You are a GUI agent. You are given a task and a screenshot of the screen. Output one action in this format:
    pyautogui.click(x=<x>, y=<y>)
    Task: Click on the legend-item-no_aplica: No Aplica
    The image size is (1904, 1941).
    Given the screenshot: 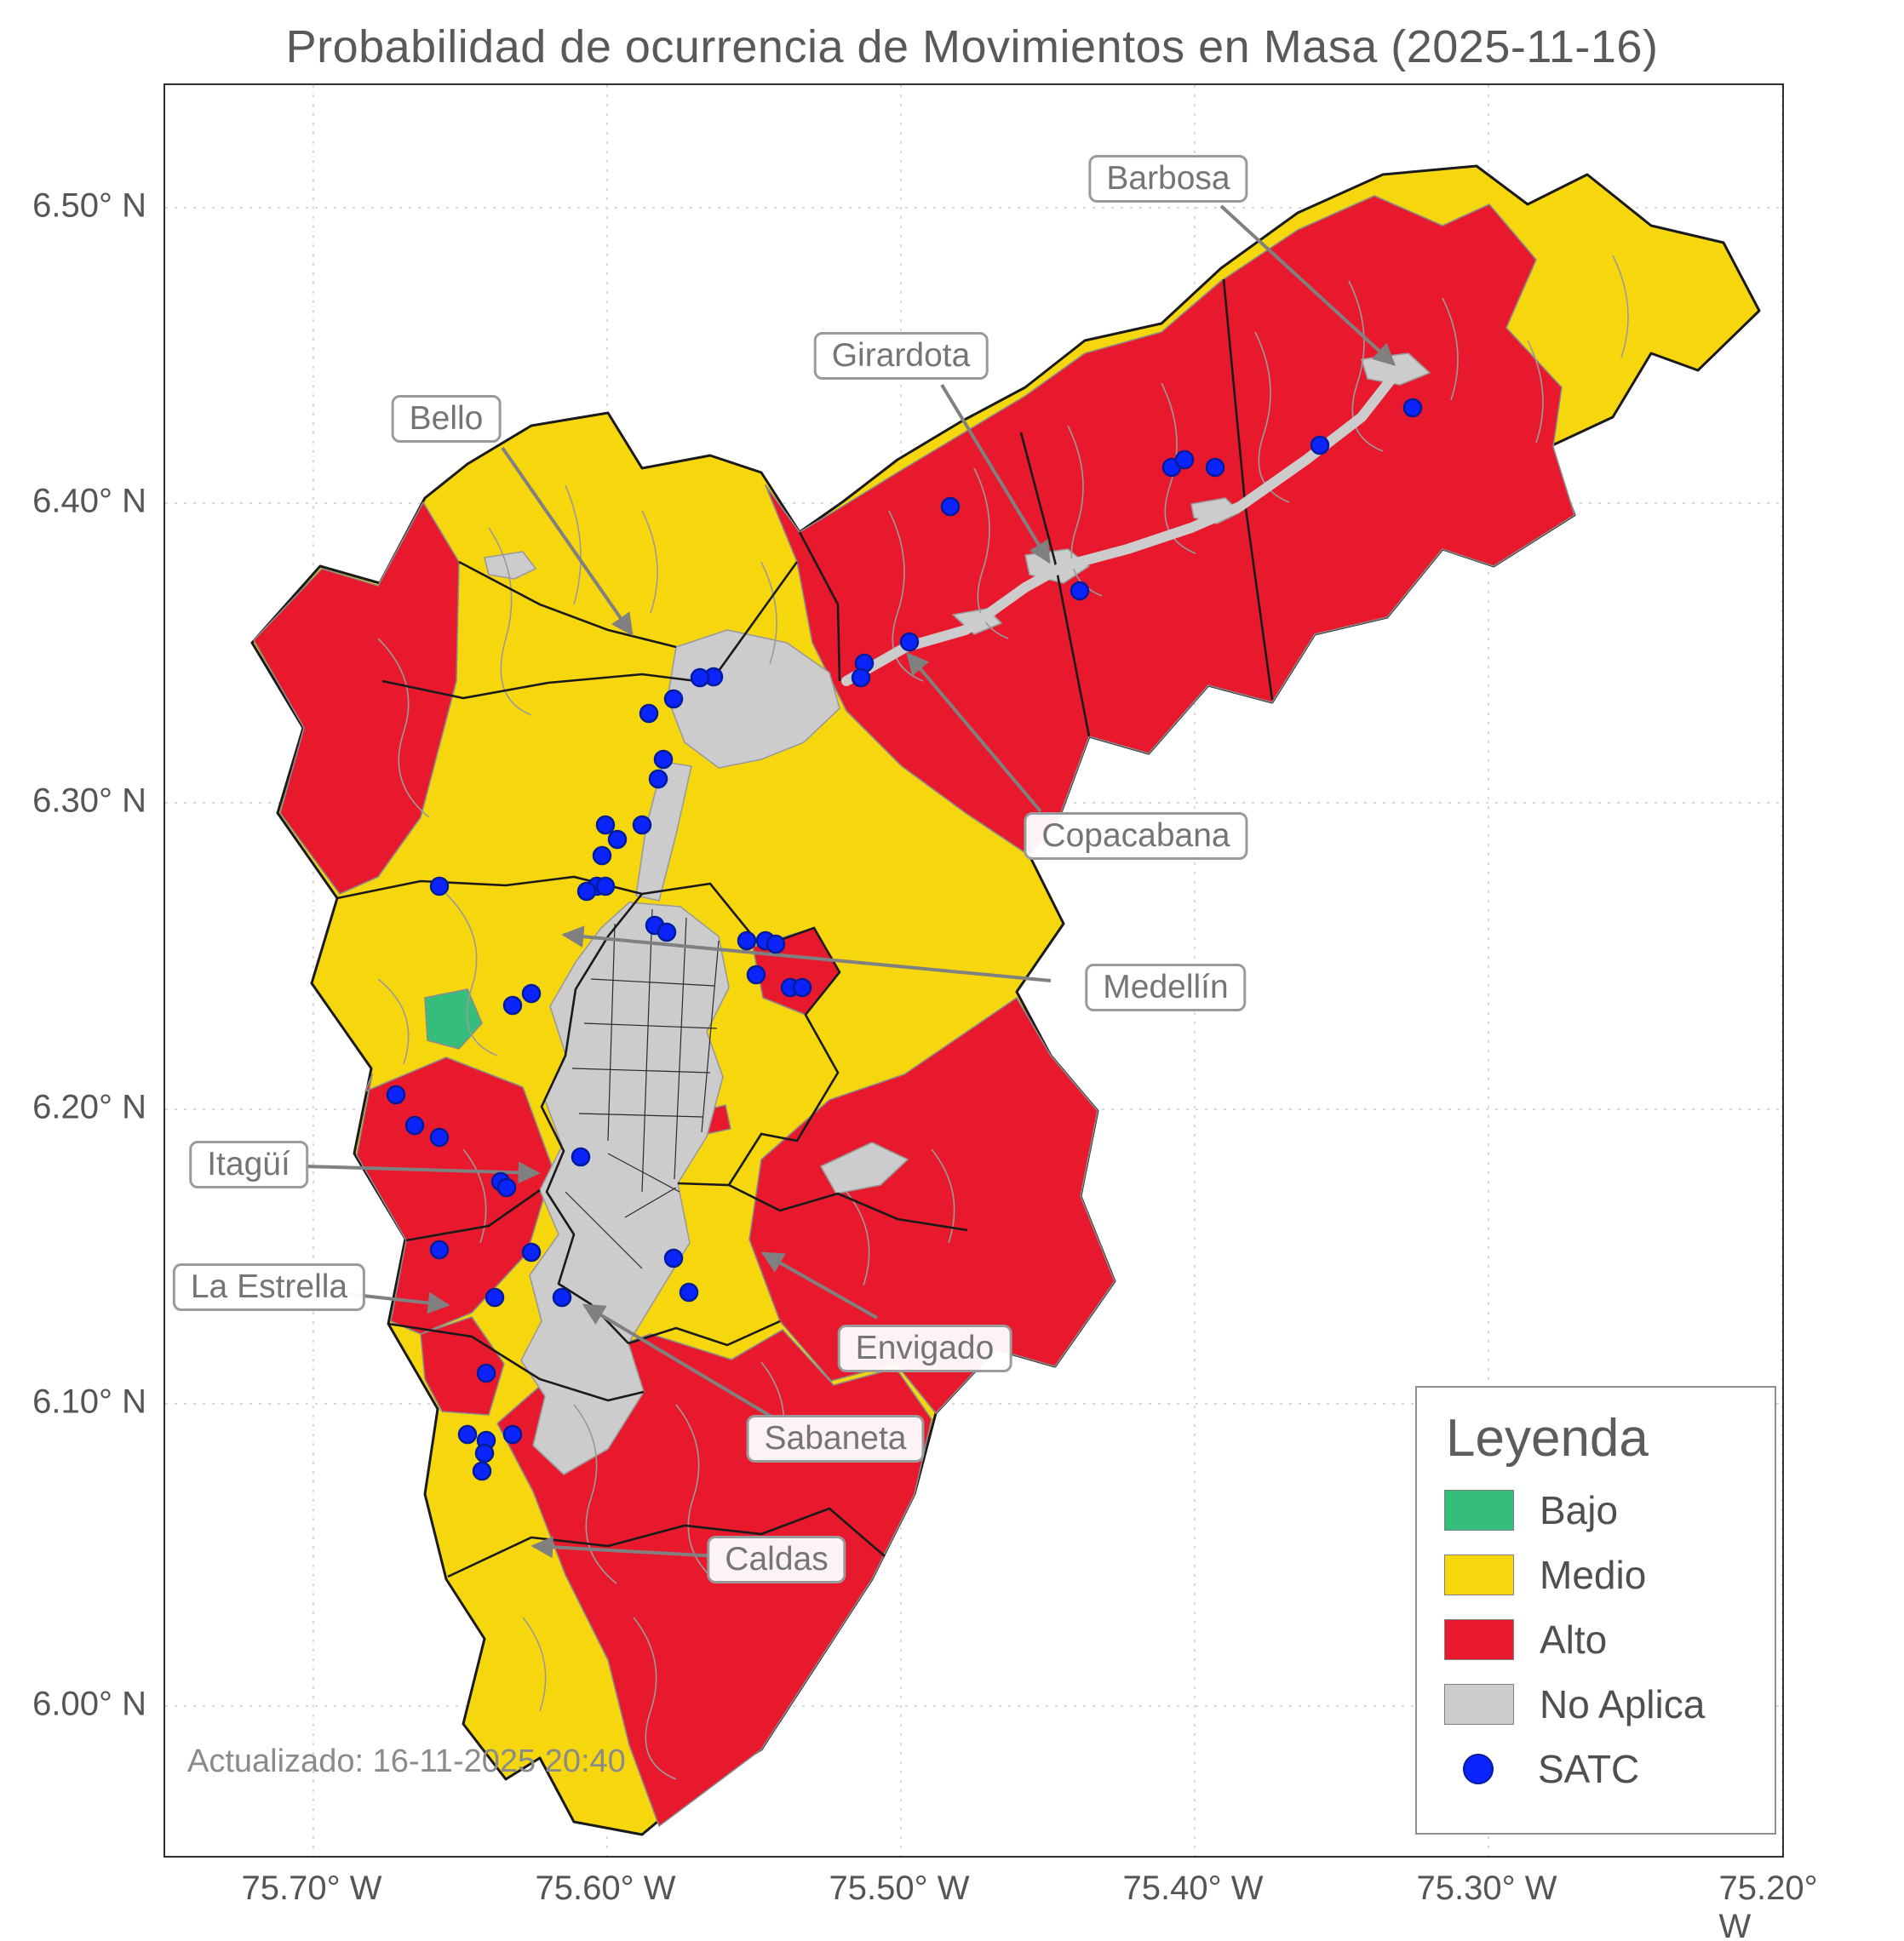 What is the action you would take?
    pyautogui.click(x=1596, y=1704)
    